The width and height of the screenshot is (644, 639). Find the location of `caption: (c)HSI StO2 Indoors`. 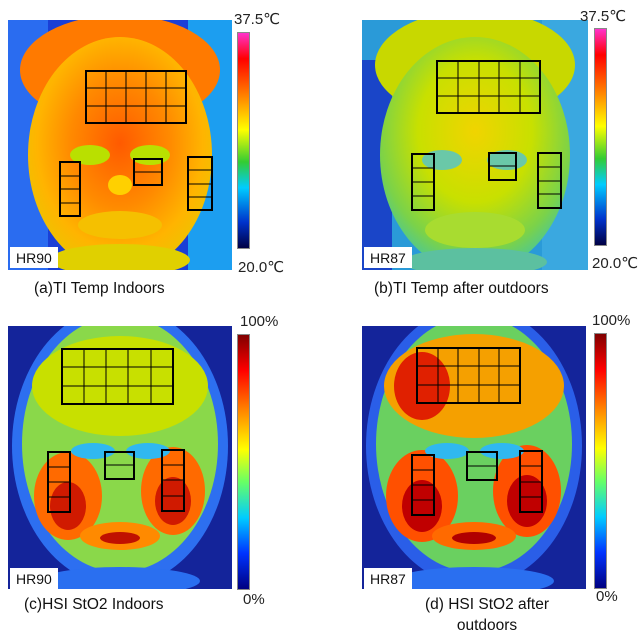

caption: (c)HSI StO2 Indoors is located at coordinates (94, 604).